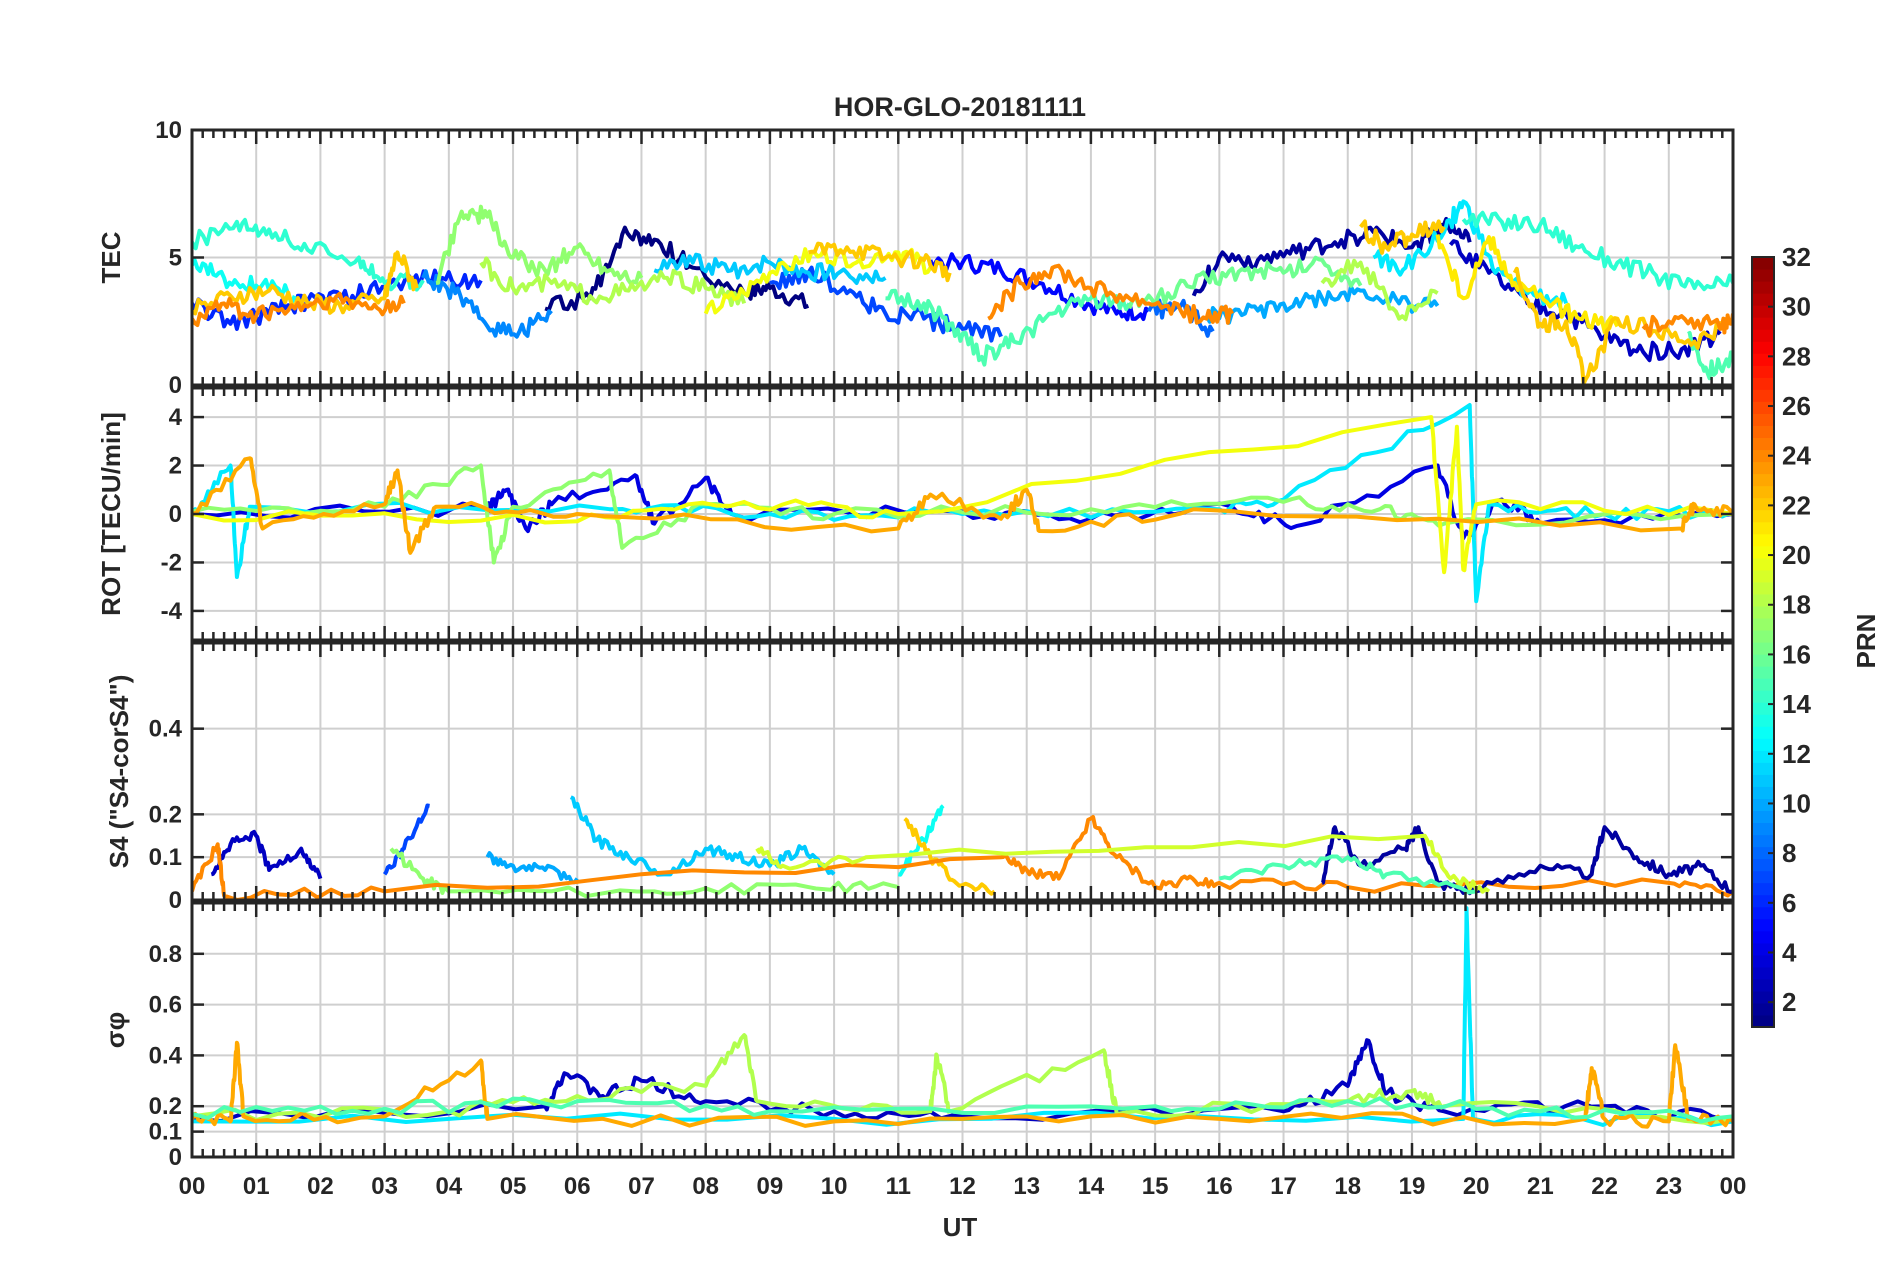 This screenshot has height=1272, width=1902. What do you see at coordinates (705, 1186) in the screenshot?
I see `x-tick-label: 08` at bounding box center [705, 1186].